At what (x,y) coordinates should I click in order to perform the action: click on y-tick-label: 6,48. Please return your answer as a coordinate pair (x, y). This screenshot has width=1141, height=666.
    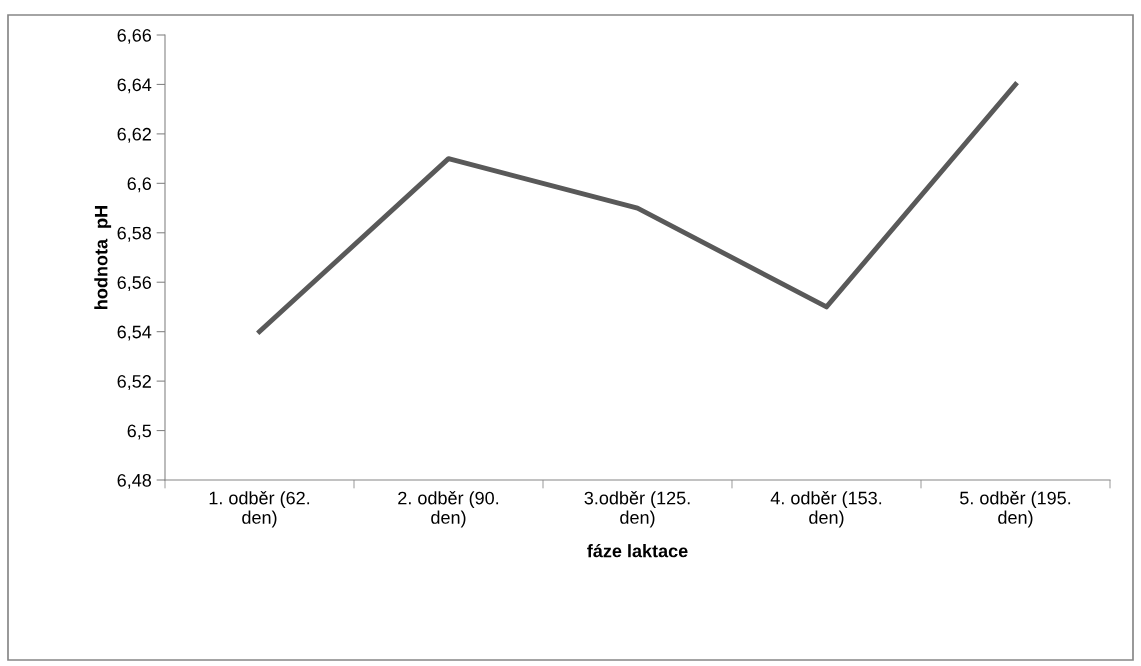
    Looking at the image, I should click on (134, 481).